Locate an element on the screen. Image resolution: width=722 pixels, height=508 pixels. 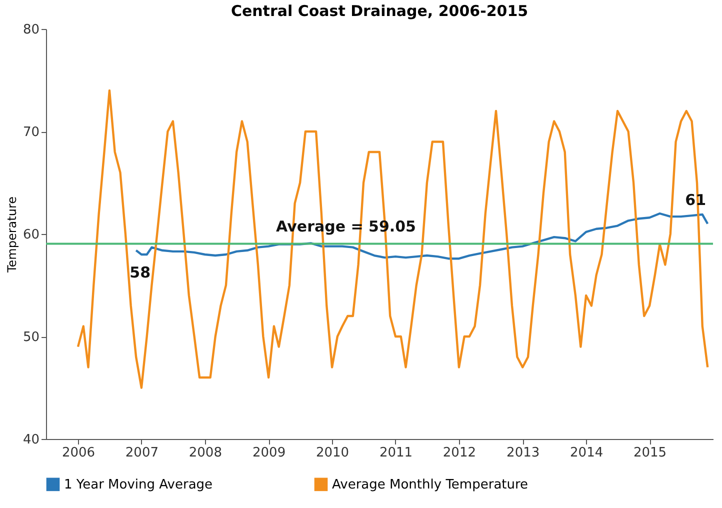
y-axis-title: Temperature is located at coordinates (11, 235).